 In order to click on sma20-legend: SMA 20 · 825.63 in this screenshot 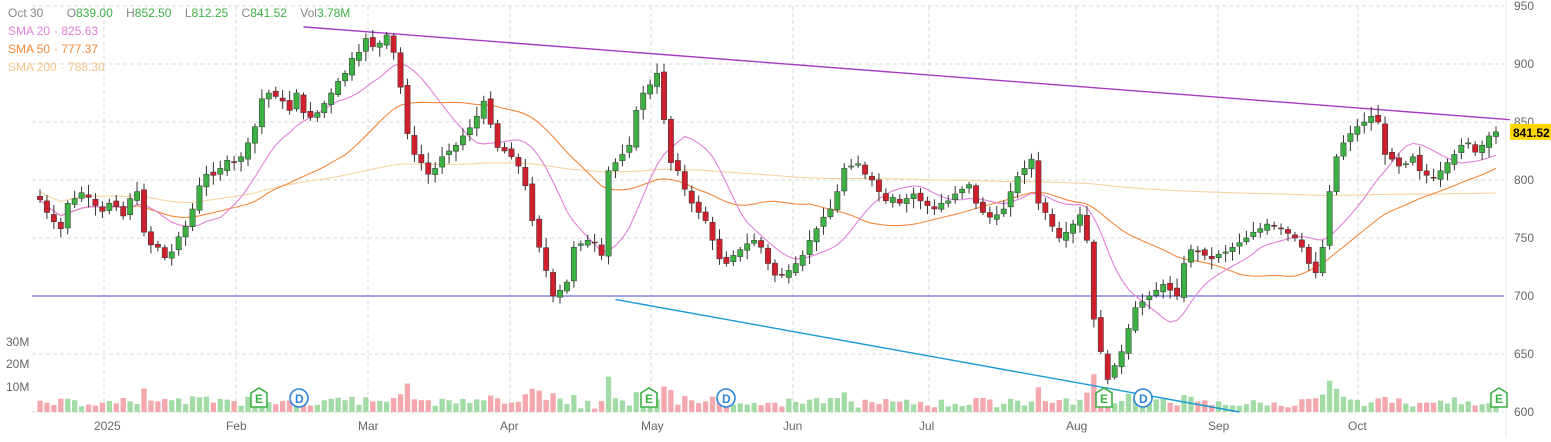, I will do `click(53, 31)`.